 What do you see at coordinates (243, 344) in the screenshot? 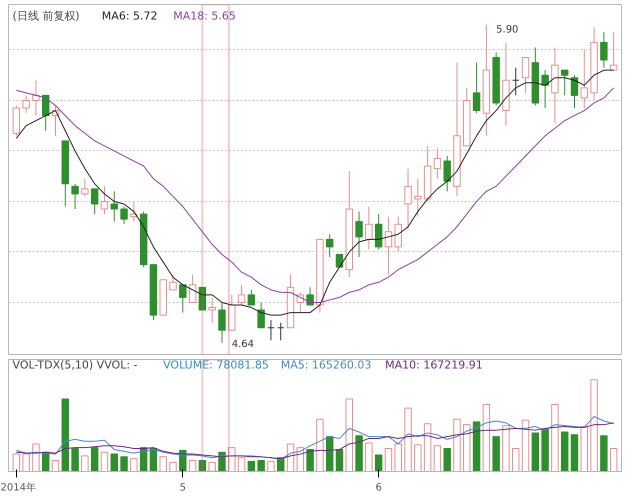
I see `annotation: 4.64` at bounding box center [243, 344].